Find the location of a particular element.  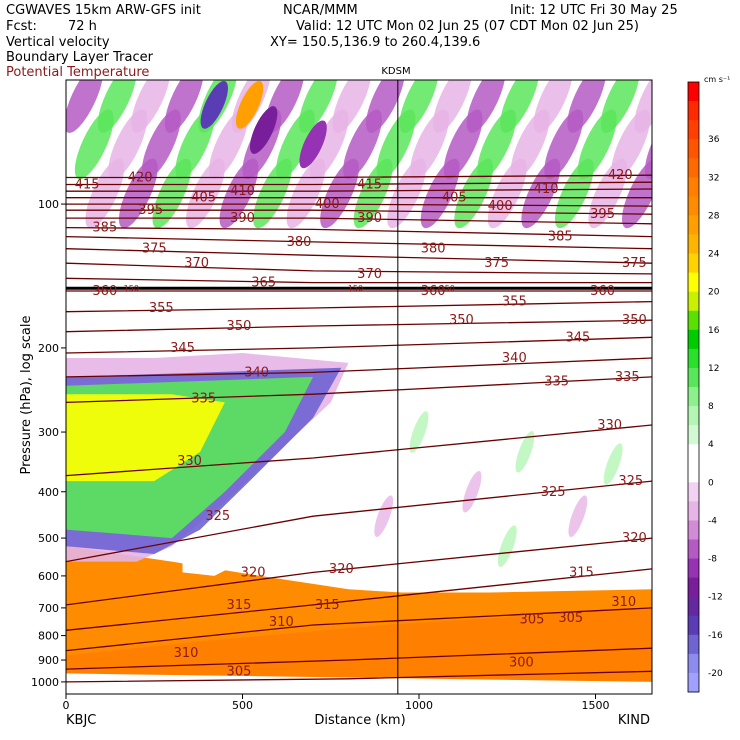

x-tick-label: 0 is located at coordinates (66, 705).